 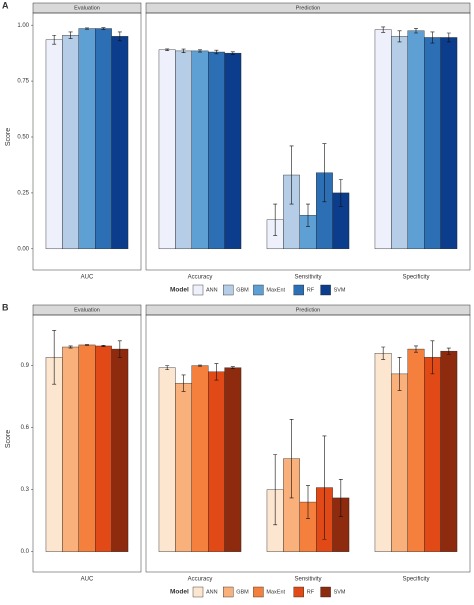 What do you see at coordinates (5, 5) in the screenshot?
I see `panel-label: A` at bounding box center [5, 5].